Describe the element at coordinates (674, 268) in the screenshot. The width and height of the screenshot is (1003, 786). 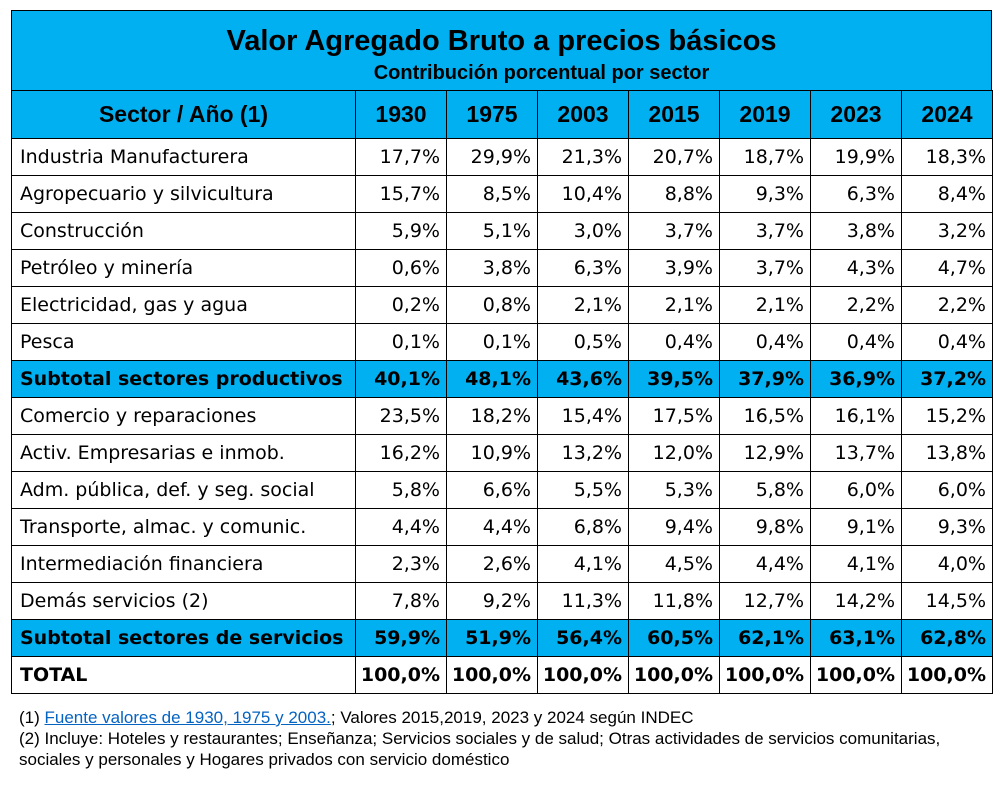
I see `value-cell: 3,9%` at that location.